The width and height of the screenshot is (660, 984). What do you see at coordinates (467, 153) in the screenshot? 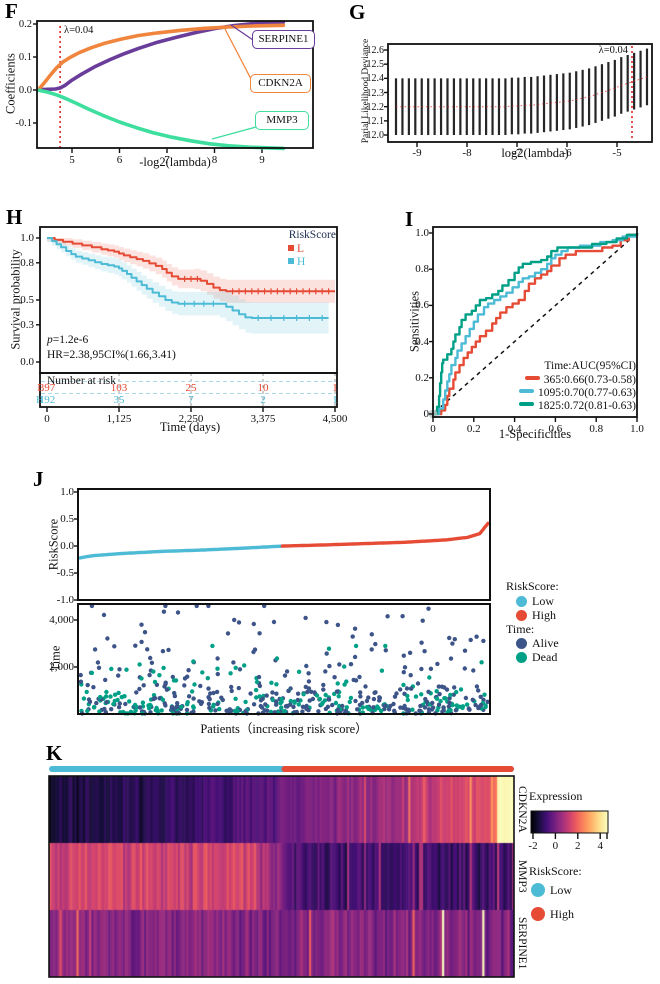
I see `axis-tick-label: -8` at bounding box center [467, 153].